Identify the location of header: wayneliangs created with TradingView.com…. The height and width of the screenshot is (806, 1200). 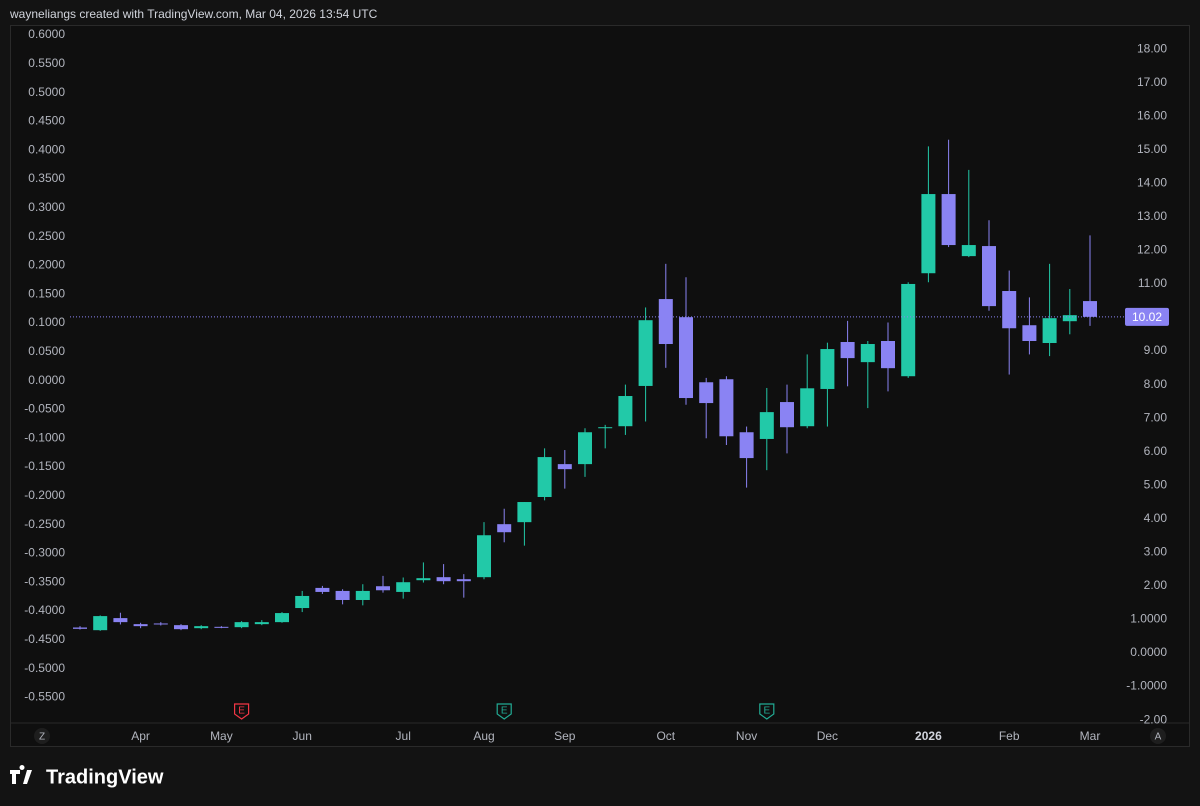
(193, 14).